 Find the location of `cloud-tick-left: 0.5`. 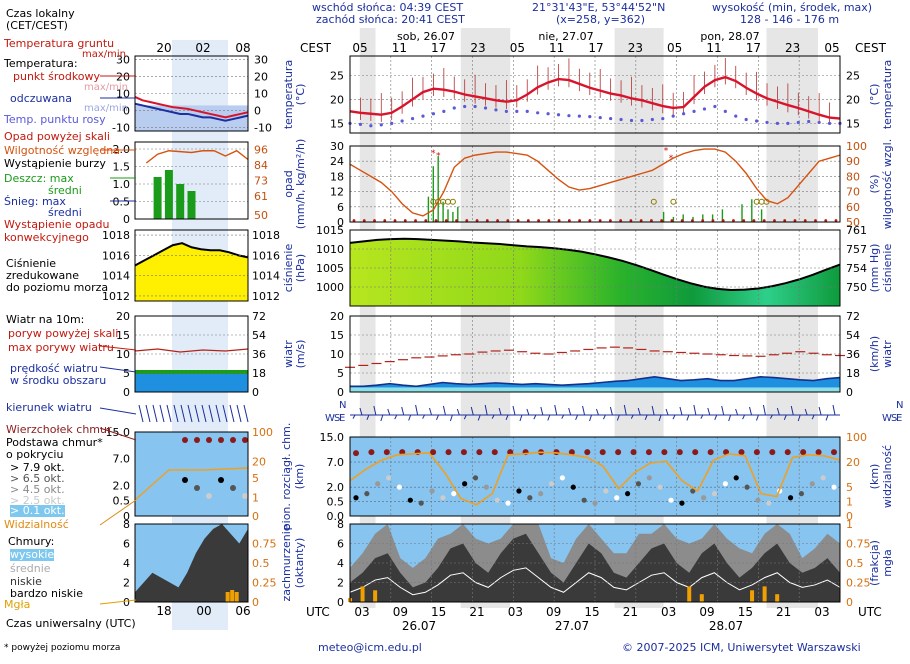

cloud-tick-left: 0.5 is located at coordinates (336, 502).